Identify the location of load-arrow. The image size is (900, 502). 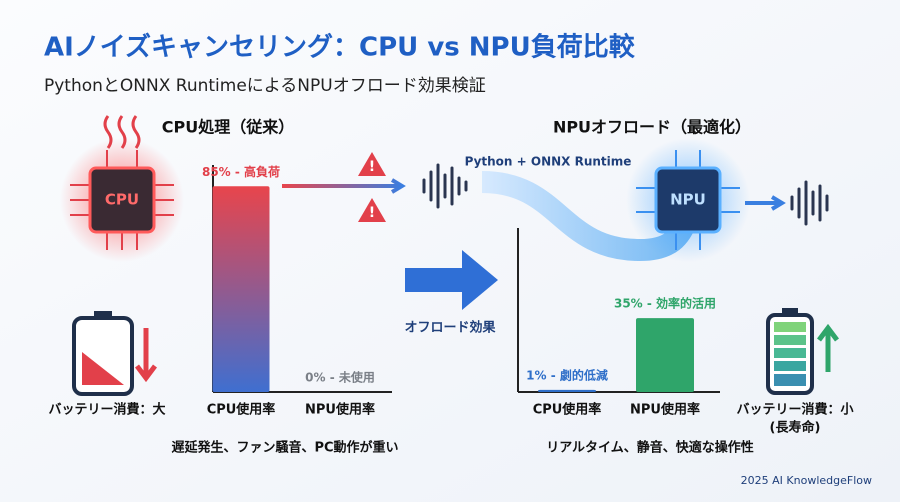
(344, 186).